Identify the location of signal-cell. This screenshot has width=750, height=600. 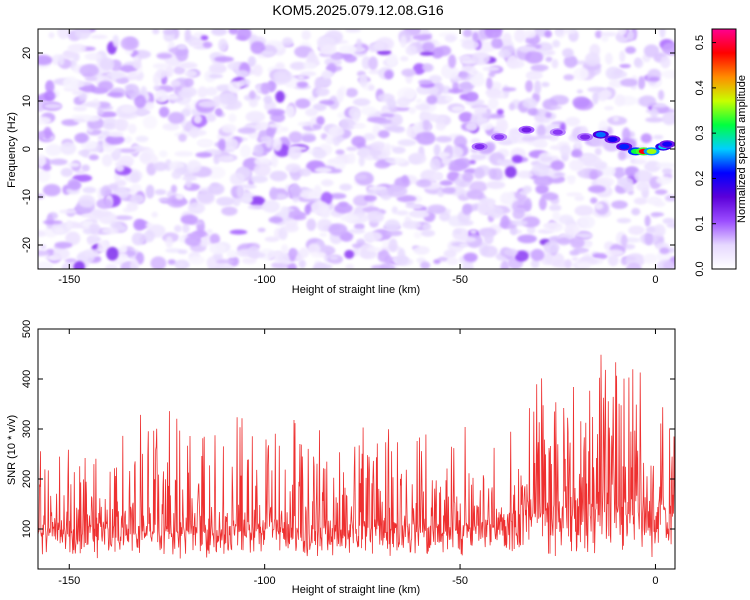
(600, 135).